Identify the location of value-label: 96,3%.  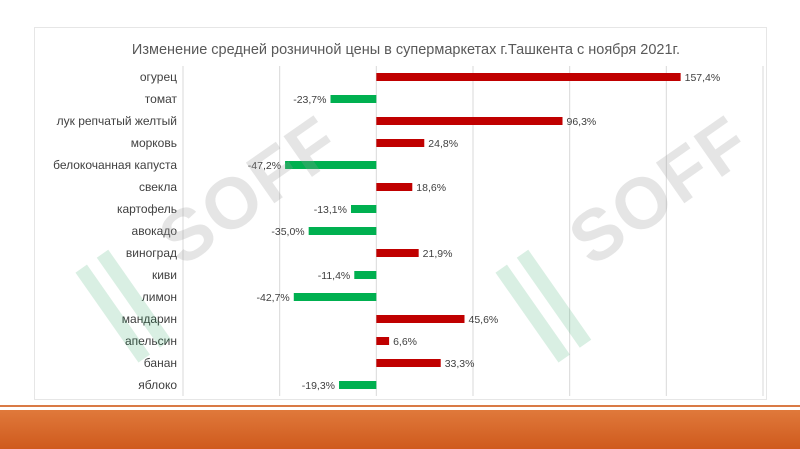
(582, 122).